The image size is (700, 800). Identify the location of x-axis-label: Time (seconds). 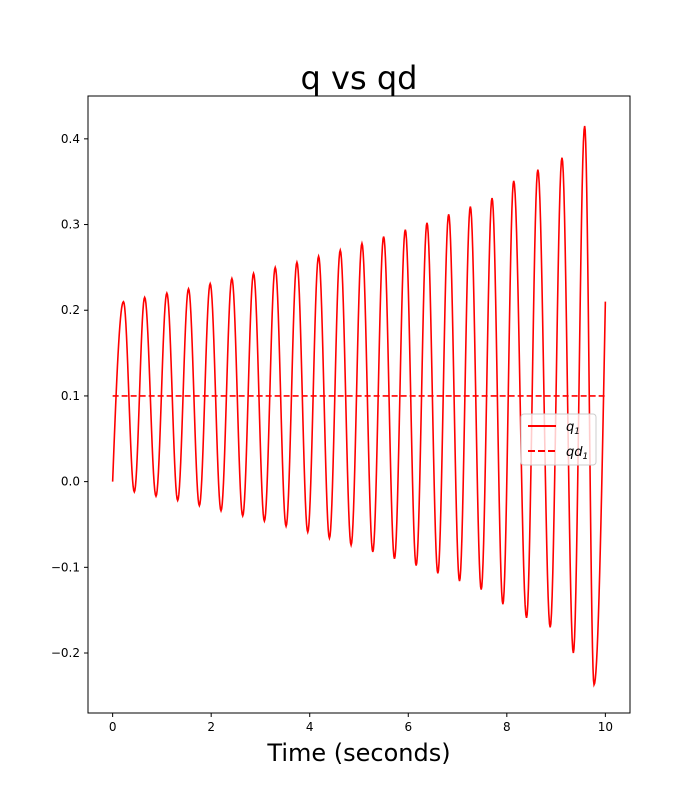
(358, 753).